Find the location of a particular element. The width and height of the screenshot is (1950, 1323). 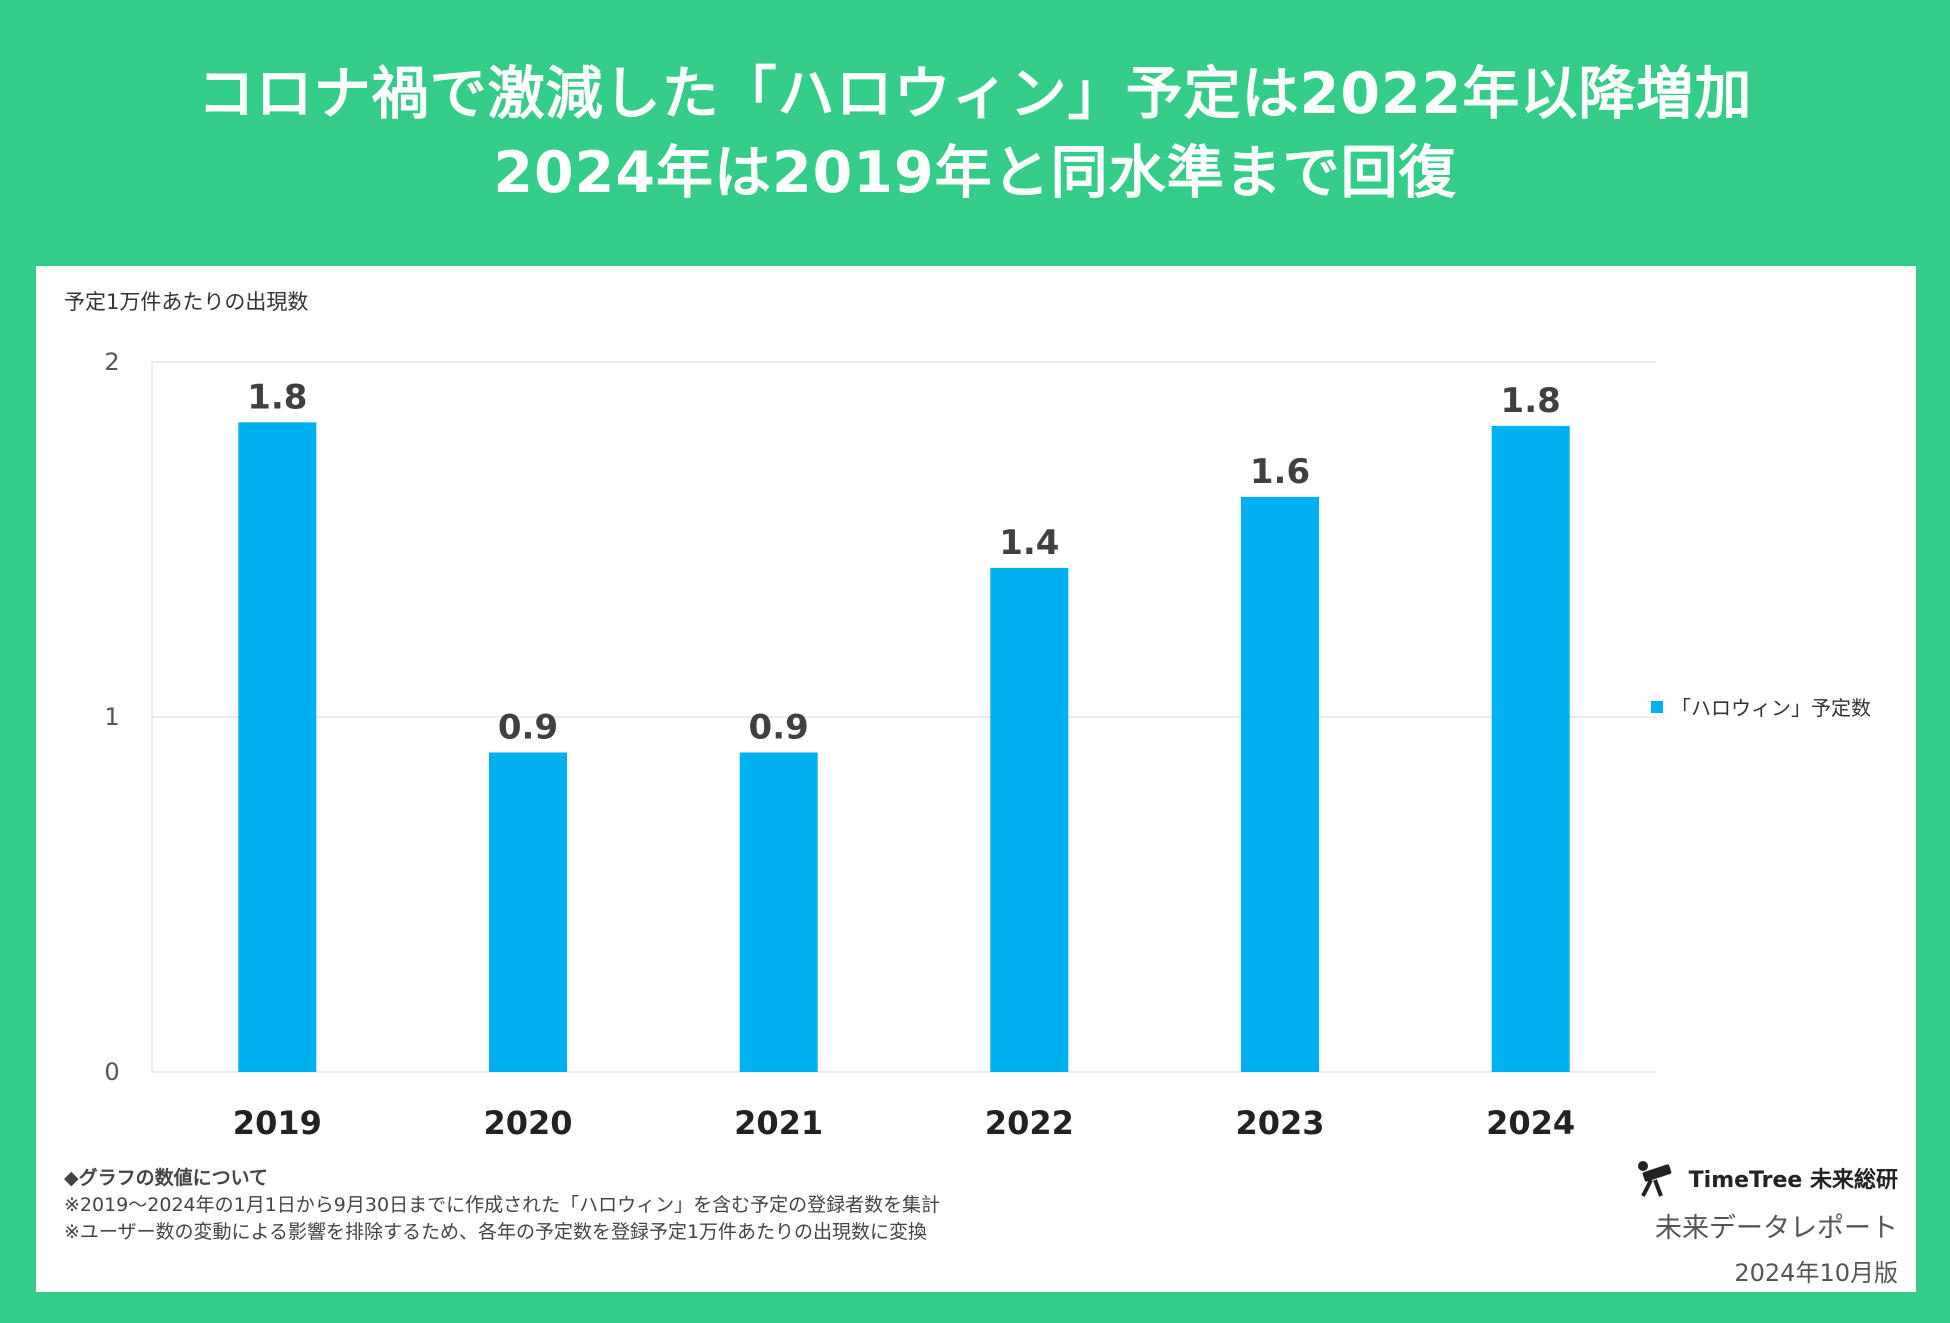

brand-logo-text: TimeTree 未来総研 is located at coordinates (1793, 1180).